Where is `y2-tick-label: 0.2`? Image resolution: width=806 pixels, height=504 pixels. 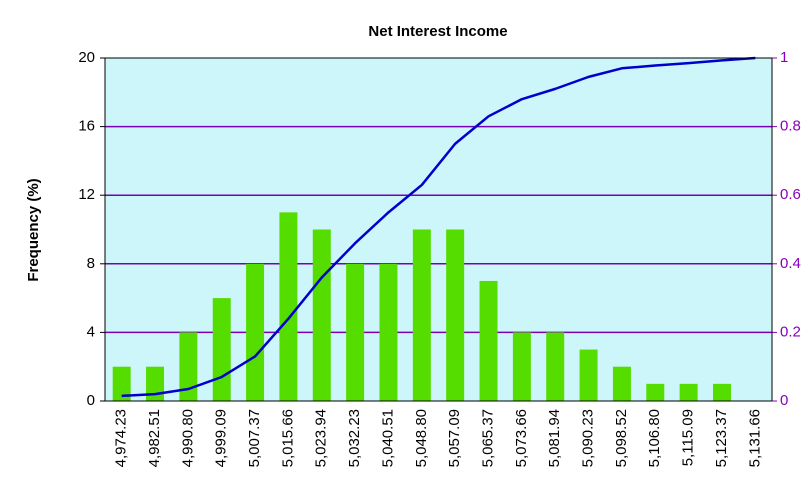 y2-tick-label: 0.2 is located at coordinates (790, 331).